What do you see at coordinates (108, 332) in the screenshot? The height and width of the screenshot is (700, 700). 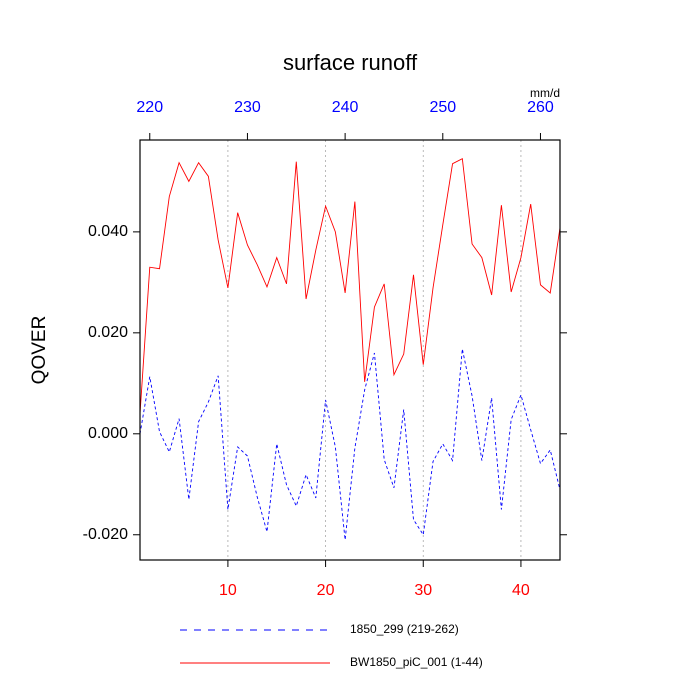 I see `y-tick-label: 0.020` at bounding box center [108, 332].